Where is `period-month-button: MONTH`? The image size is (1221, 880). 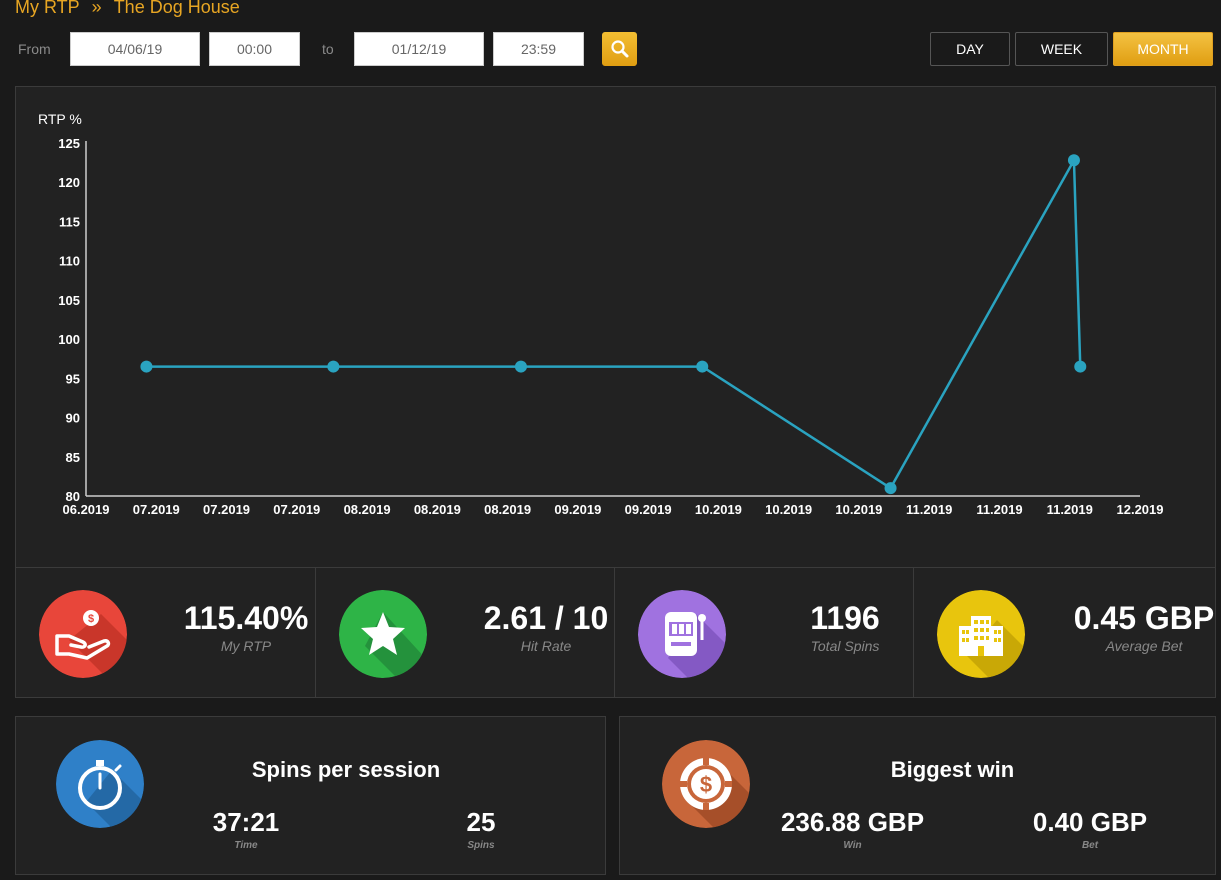 period-month-button: MONTH is located at coordinates (1163, 49).